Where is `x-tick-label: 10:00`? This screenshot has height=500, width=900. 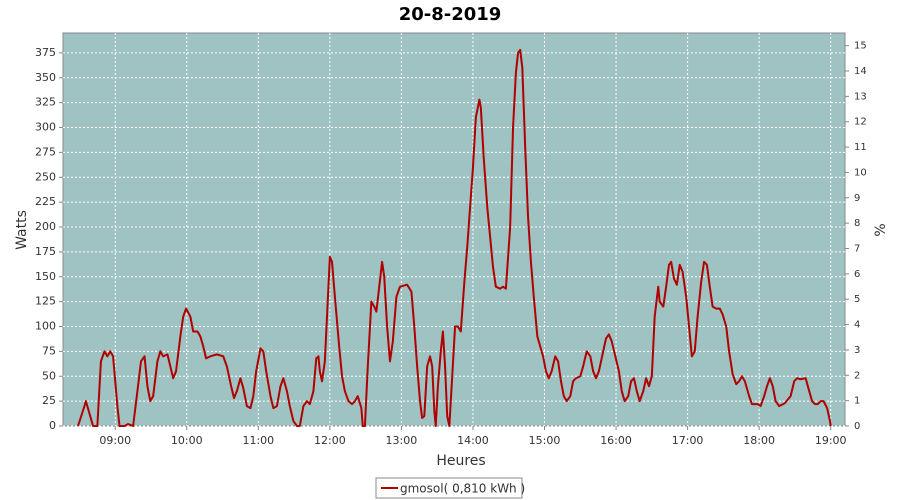 x-tick-label: 10:00 is located at coordinates (187, 440).